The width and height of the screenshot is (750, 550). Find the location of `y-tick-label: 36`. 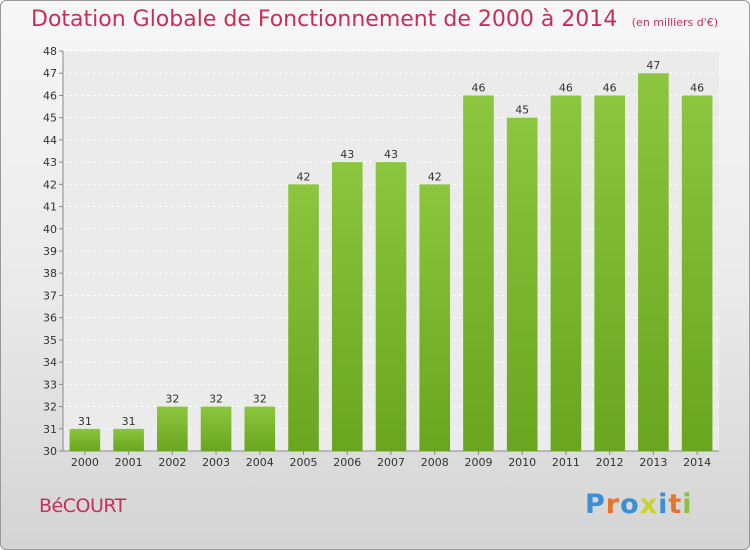

y-tick-label: 36 is located at coordinates (50, 318).